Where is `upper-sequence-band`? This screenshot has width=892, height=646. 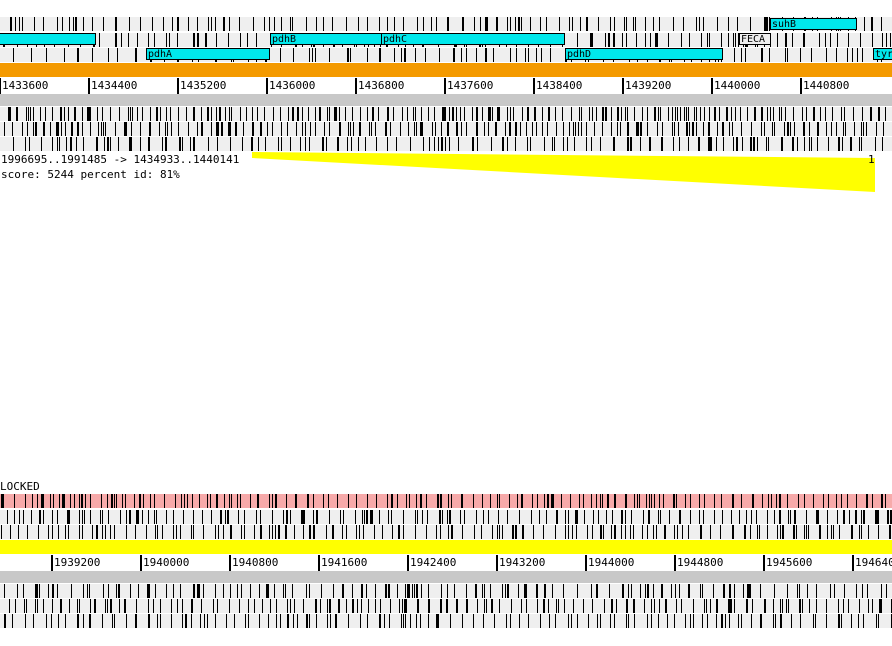
upper-sequence-band is located at coordinates (446, 70).